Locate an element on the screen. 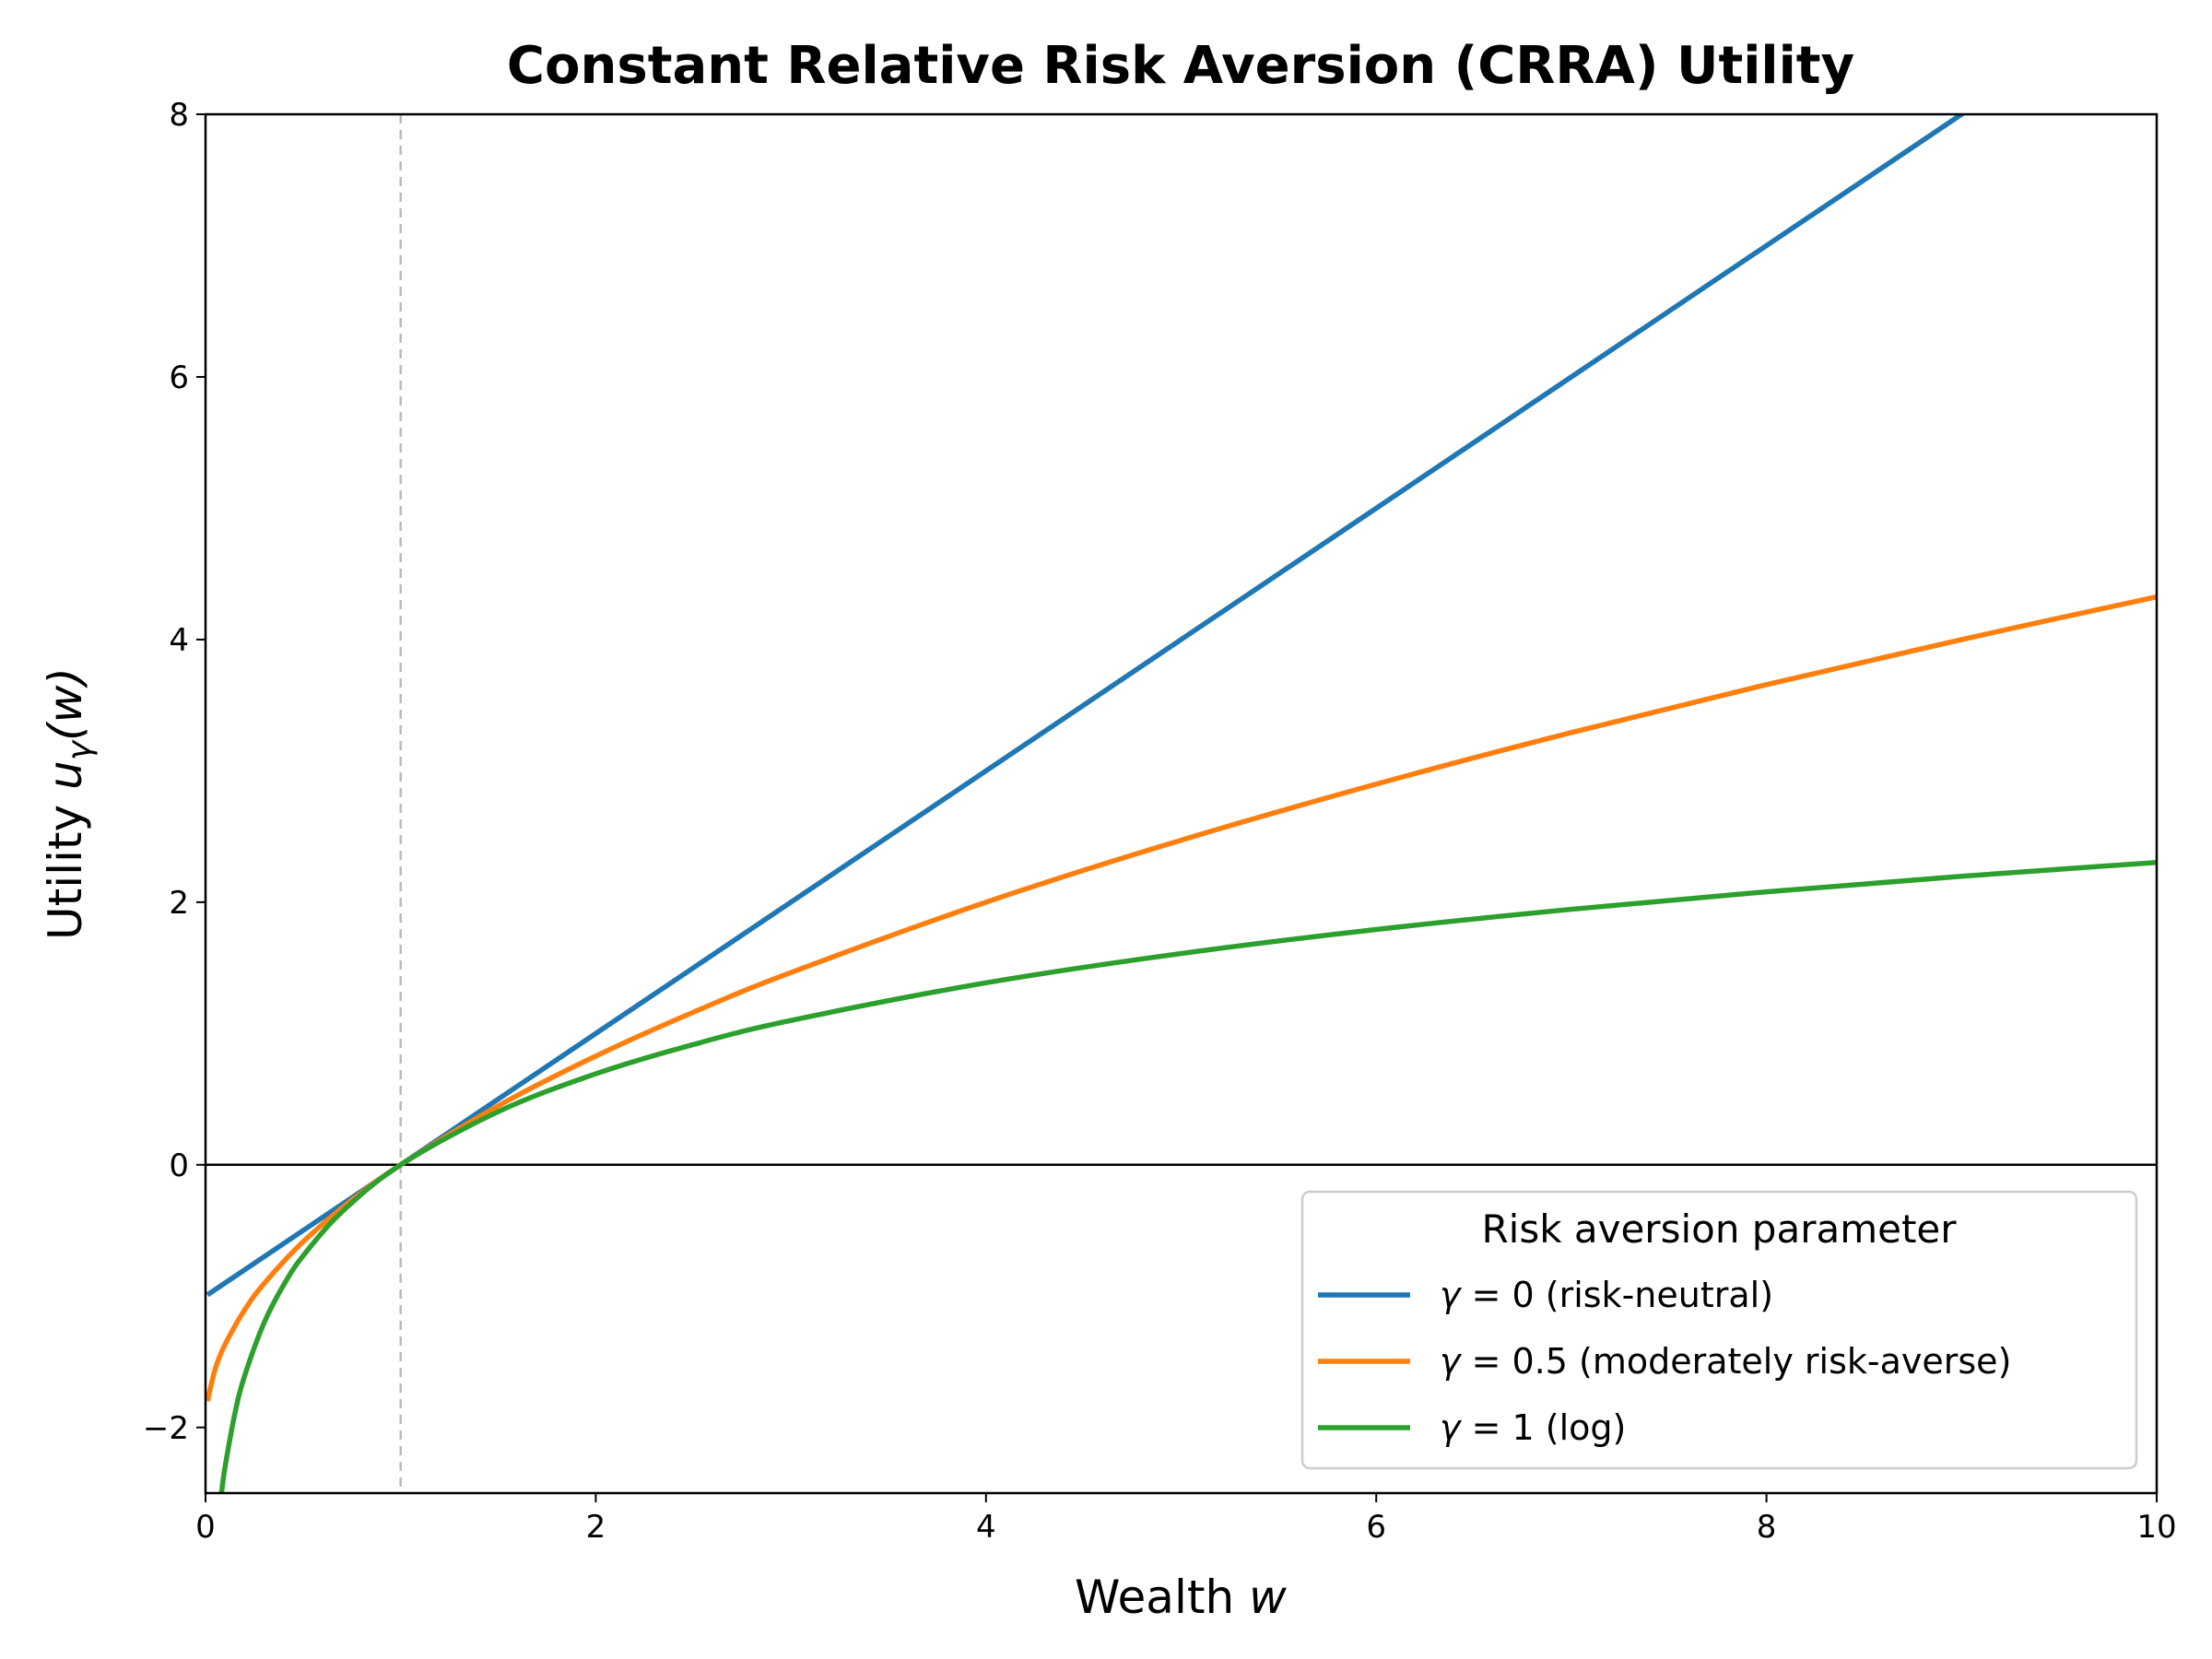 Image resolution: width=2212 pixels, height=1659 pixels. y-tick-label-2: 2 is located at coordinates (179, 903).